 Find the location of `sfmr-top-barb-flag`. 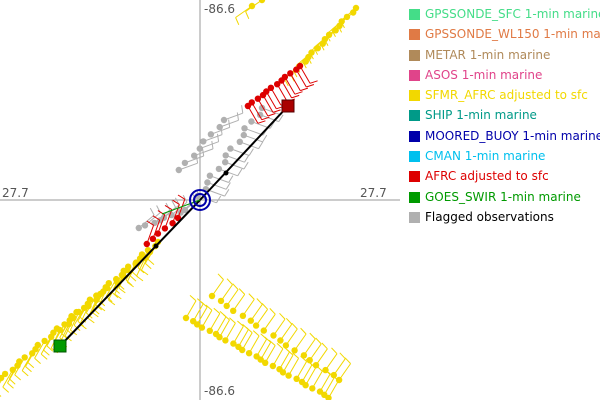

sfmr-top-barb-flag is located at coordinates (237, 21).